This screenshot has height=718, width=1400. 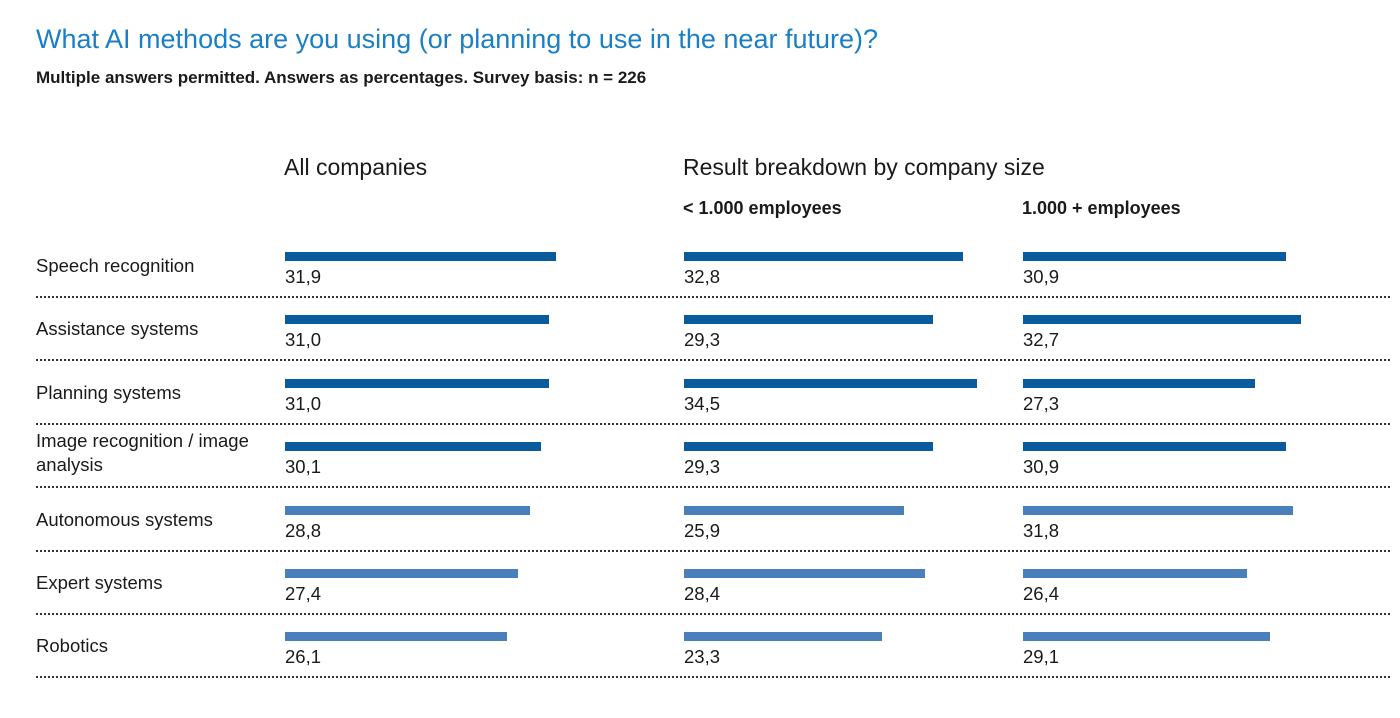 What do you see at coordinates (1041, 340) in the screenshot?
I see `data-label: 32,7` at bounding box center [1041, 340].